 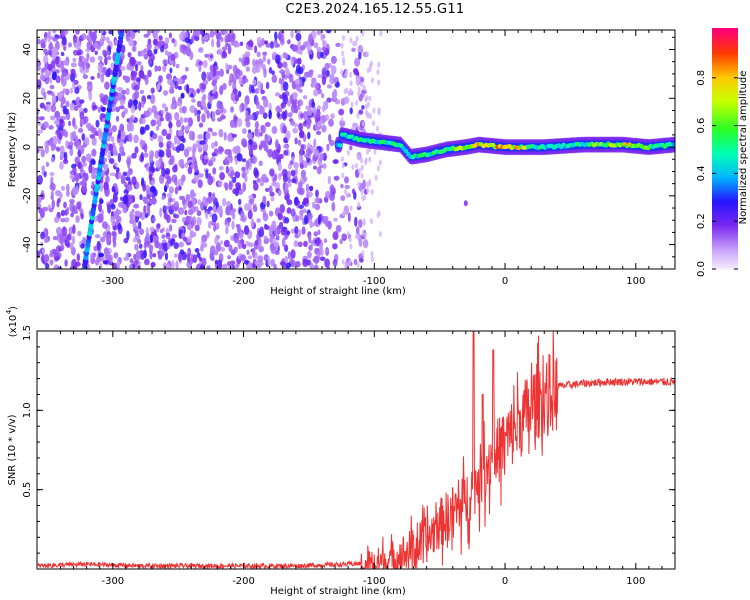 I want to click on colorbar-tick-label: 0.6, so click(x=701, y=126).